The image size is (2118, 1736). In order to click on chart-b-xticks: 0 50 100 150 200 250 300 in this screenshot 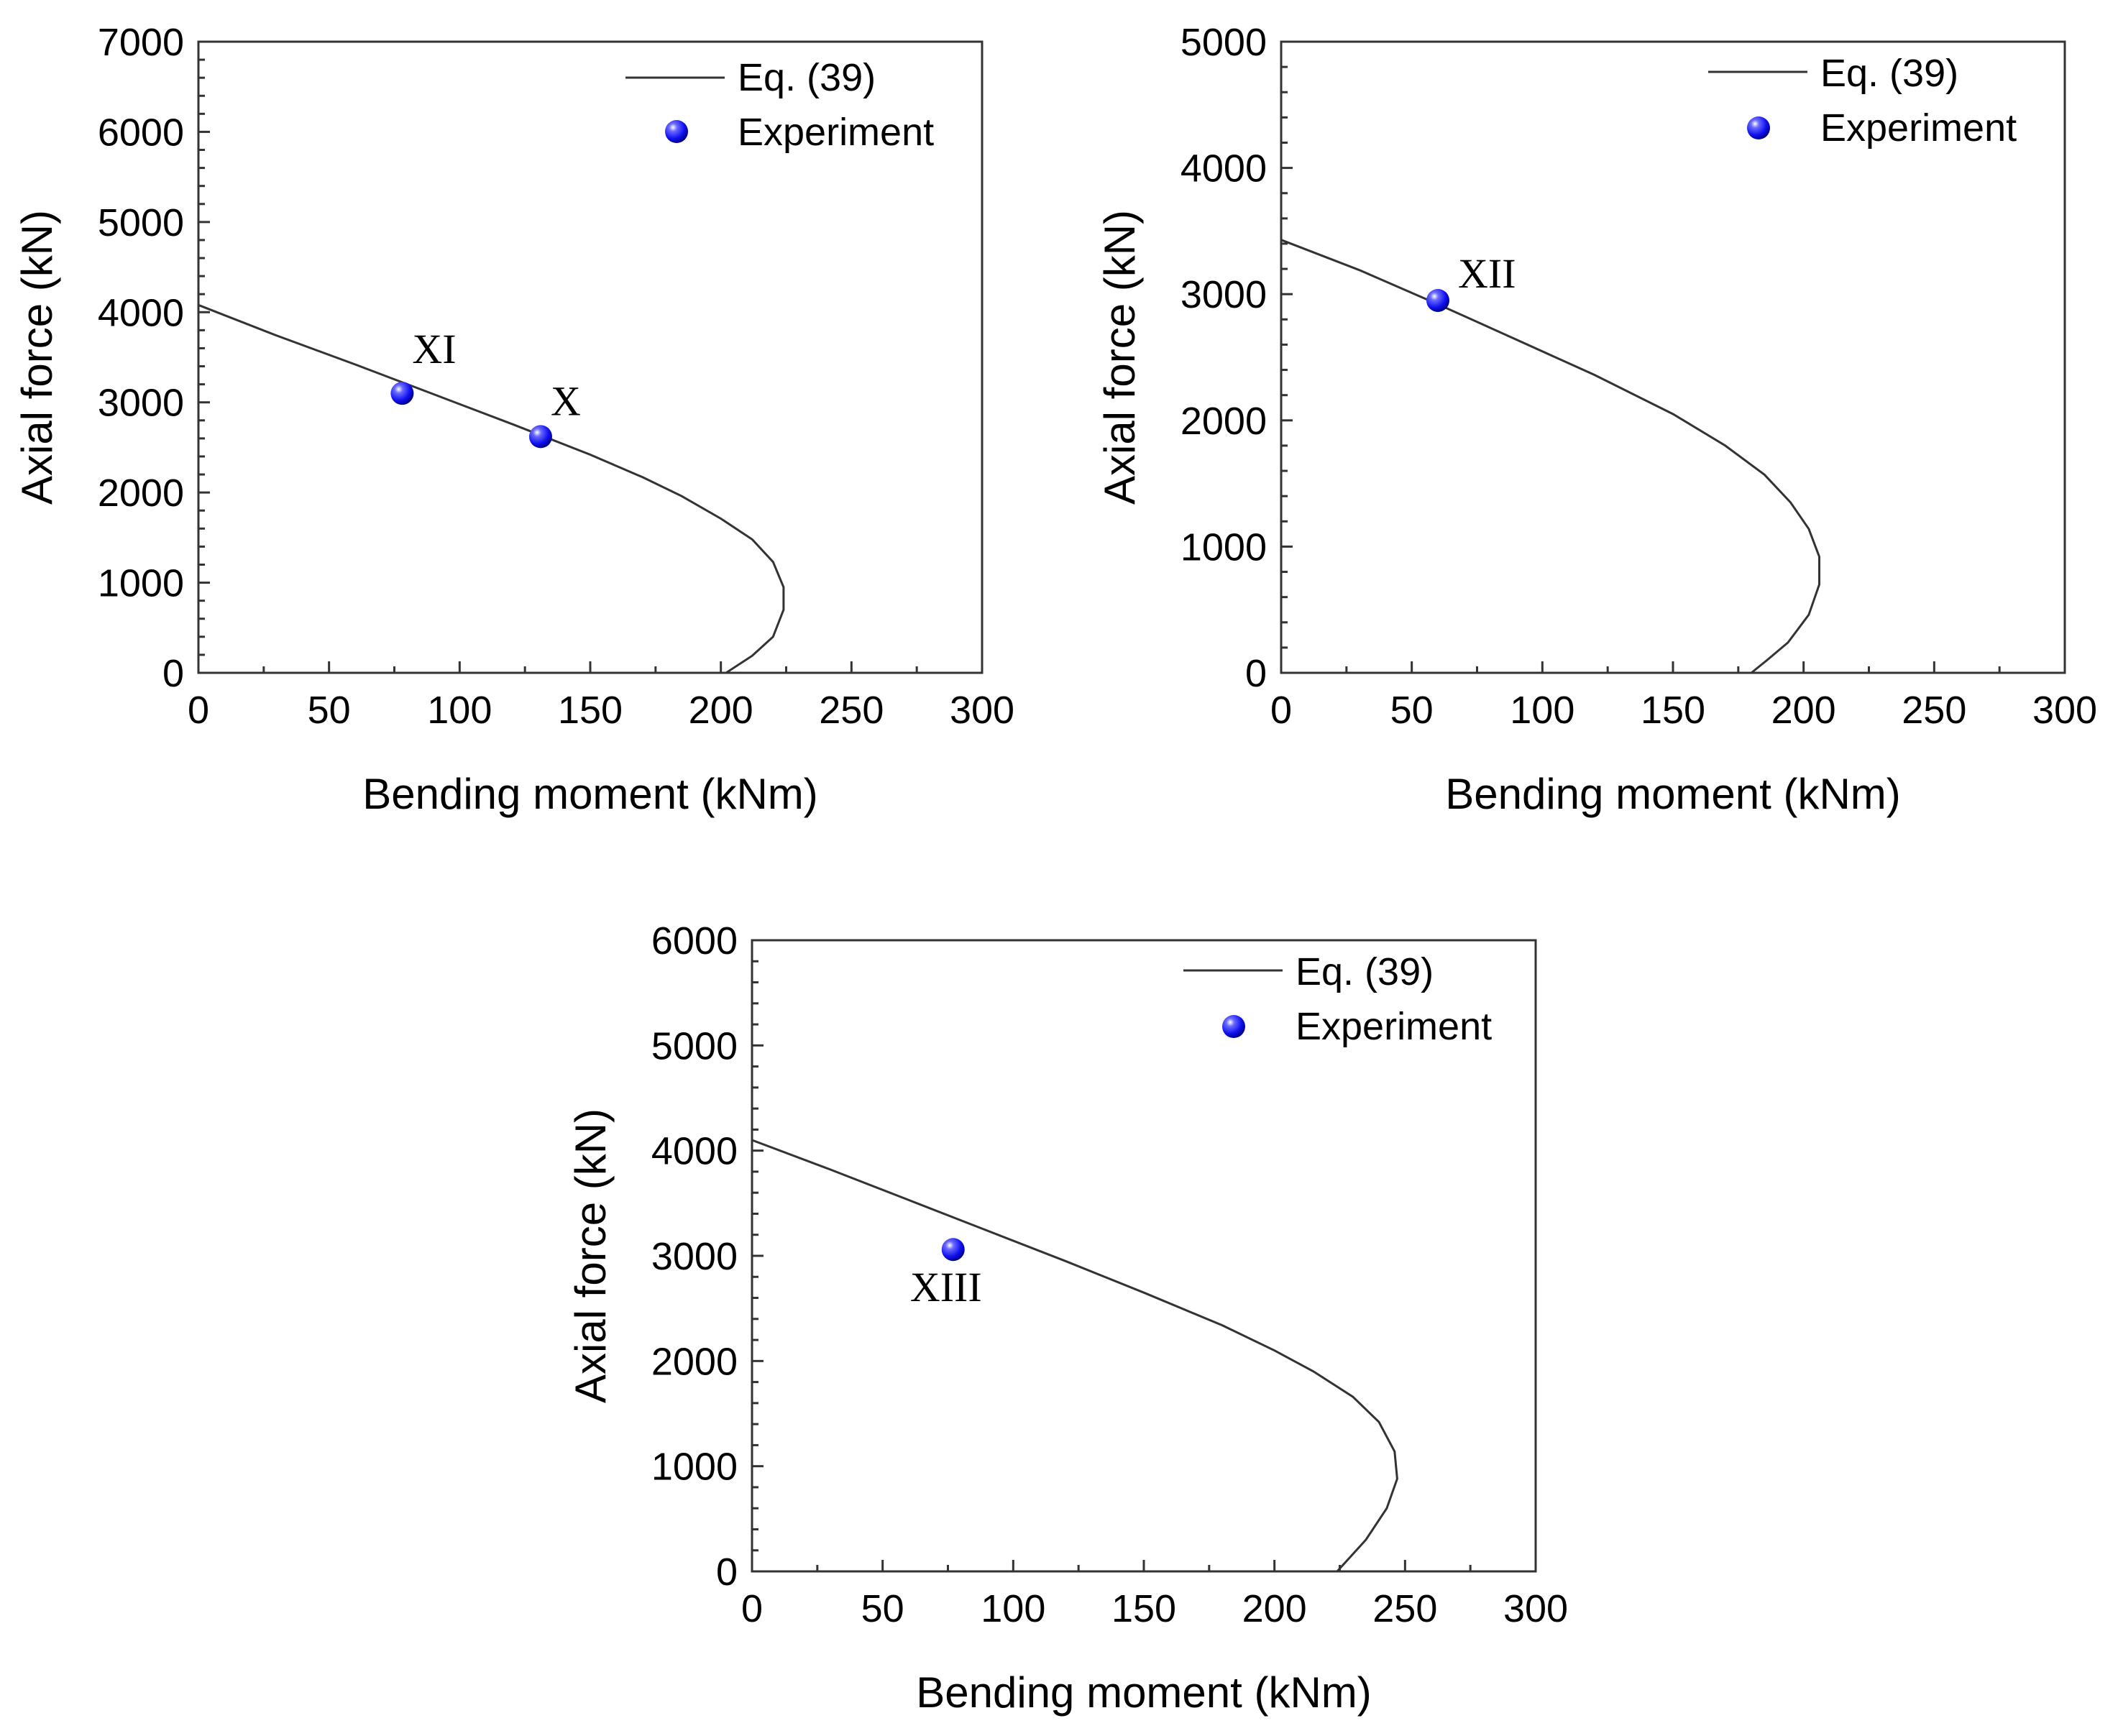, I will do `click(1683, 696)`.